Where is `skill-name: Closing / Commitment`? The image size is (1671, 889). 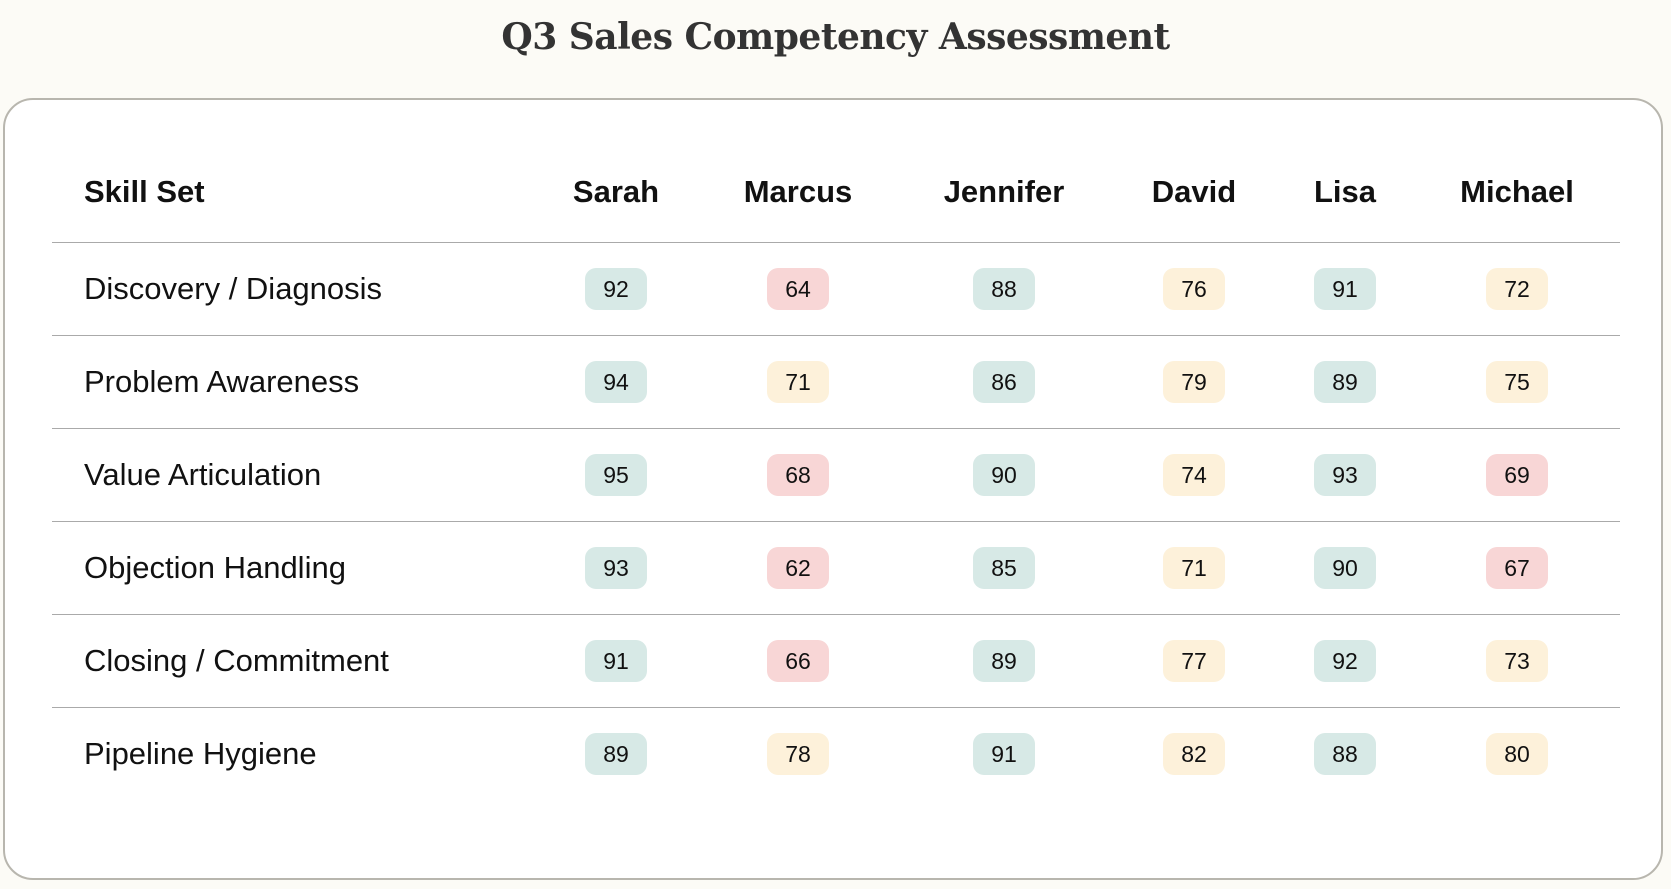 skill-name: Closing / Commitment is located at coordinates (236, 660).